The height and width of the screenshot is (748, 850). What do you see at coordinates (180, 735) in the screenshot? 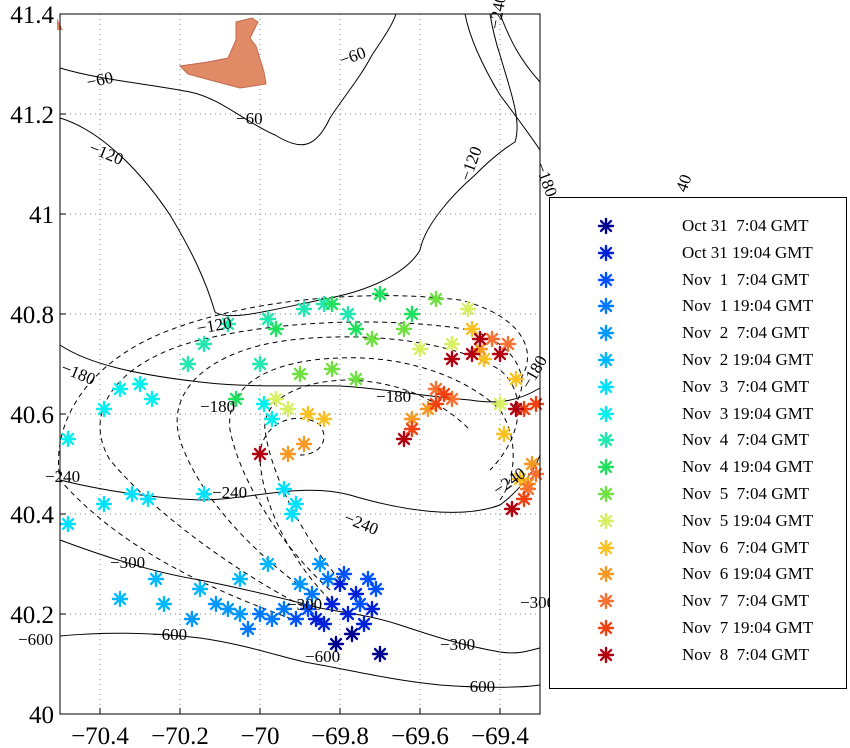
I see `x-tick-label: −70.2` at bounding box center [180, 735].